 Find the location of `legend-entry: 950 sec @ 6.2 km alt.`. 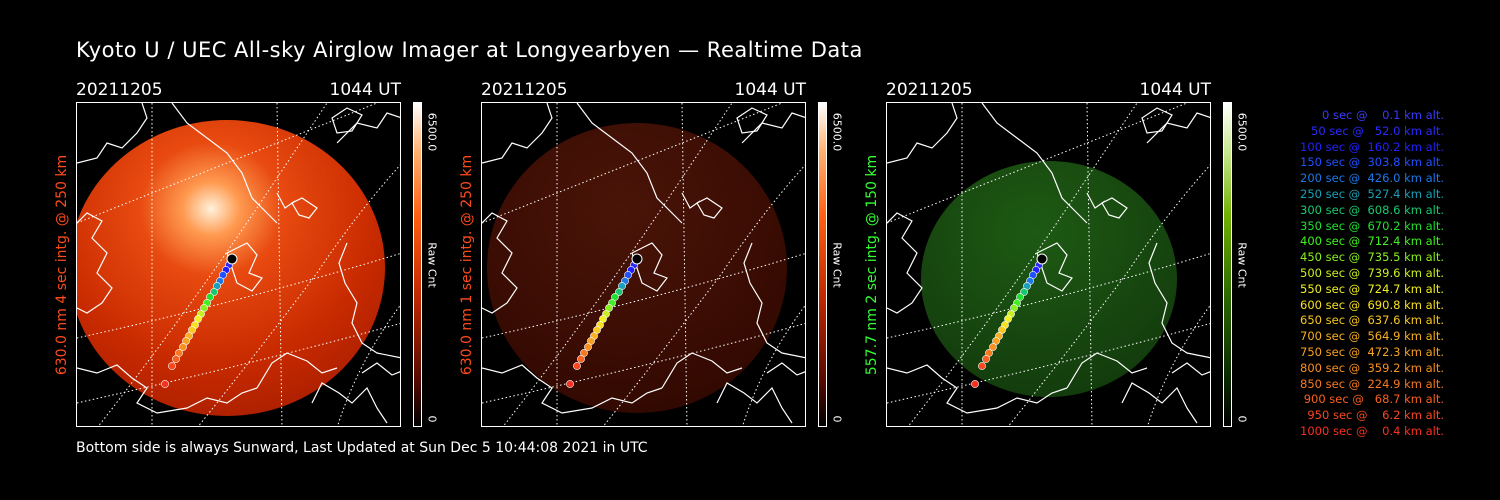

legend-entry: 950 sec @ 6.2 km alt. is located at coordinates (1375, 415).